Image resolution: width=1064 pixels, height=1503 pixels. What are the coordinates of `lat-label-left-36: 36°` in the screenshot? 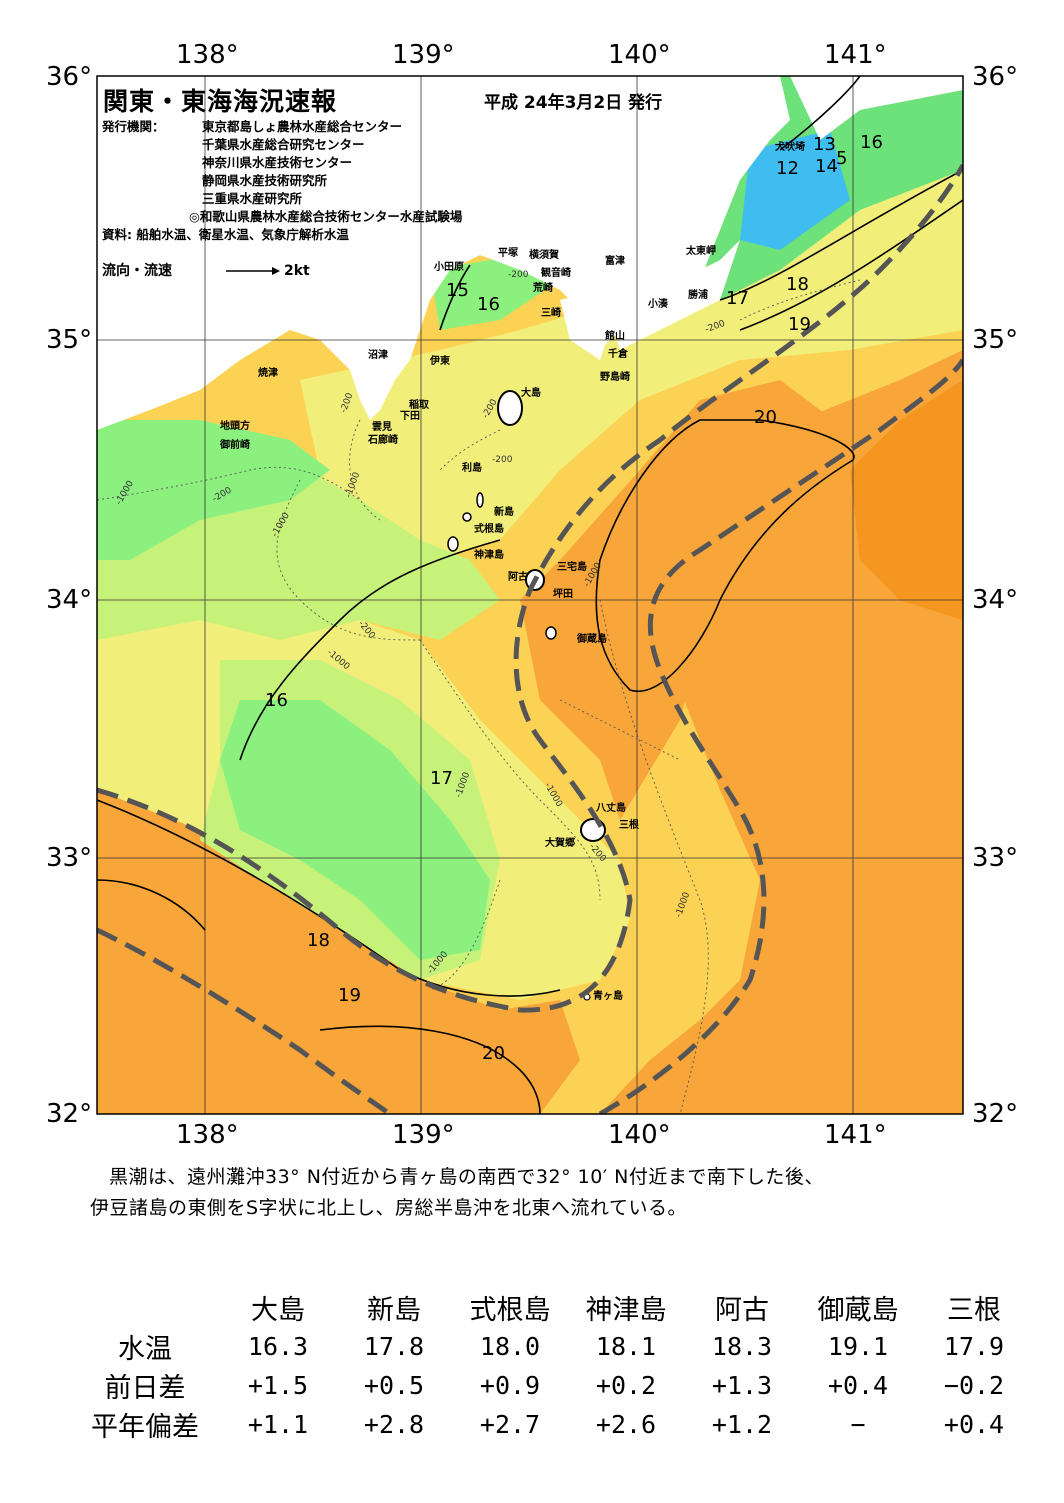 It's located at (69, 77).